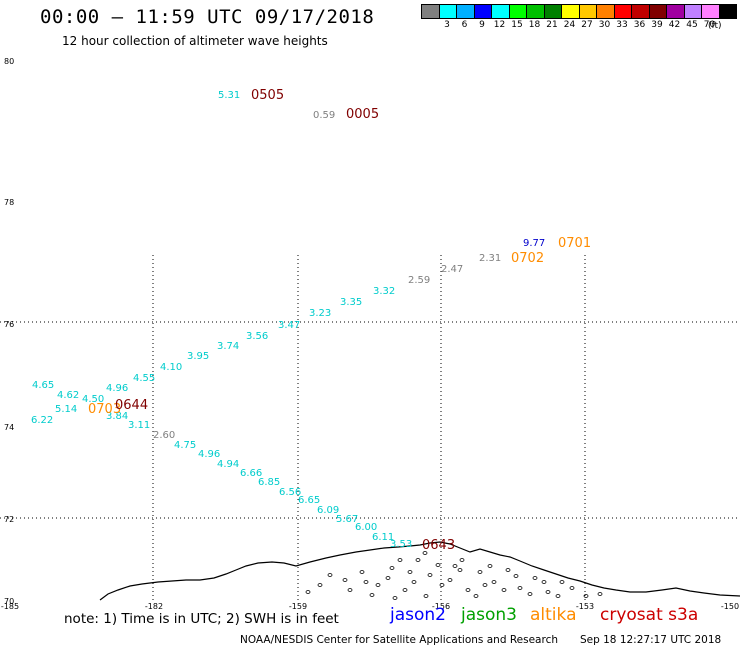 This screenshot has height=650, width=740. Describe the element at coordinates (251, 473) in the screenshot. I see `wave-height-label: 6.66` at that location.